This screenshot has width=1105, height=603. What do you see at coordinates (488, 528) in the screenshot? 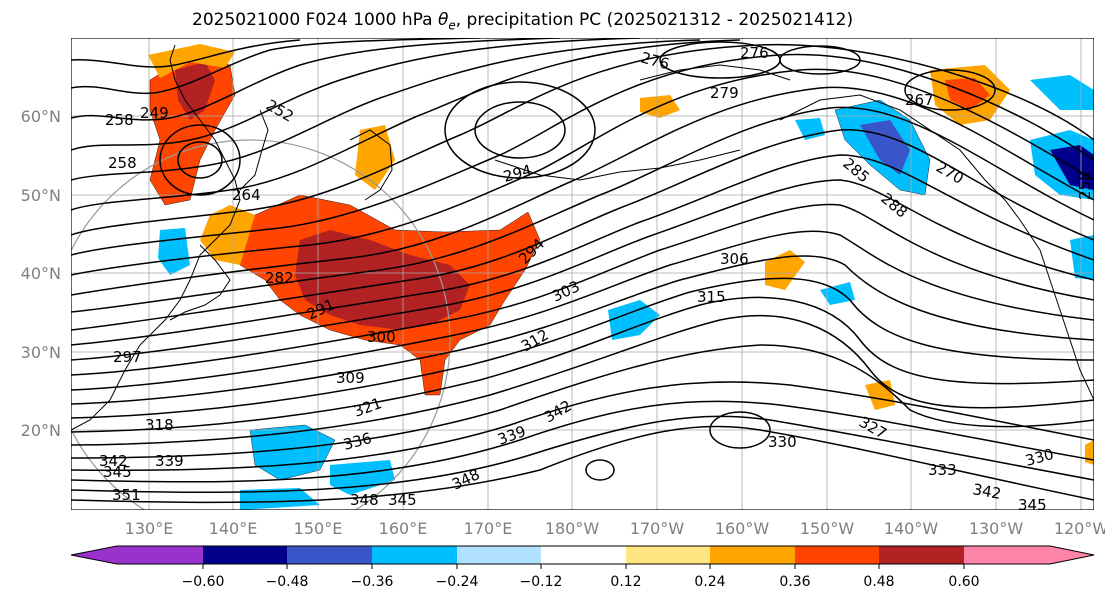
I see `lon-label-170e: 170°E` at bounding box center [488, 528].